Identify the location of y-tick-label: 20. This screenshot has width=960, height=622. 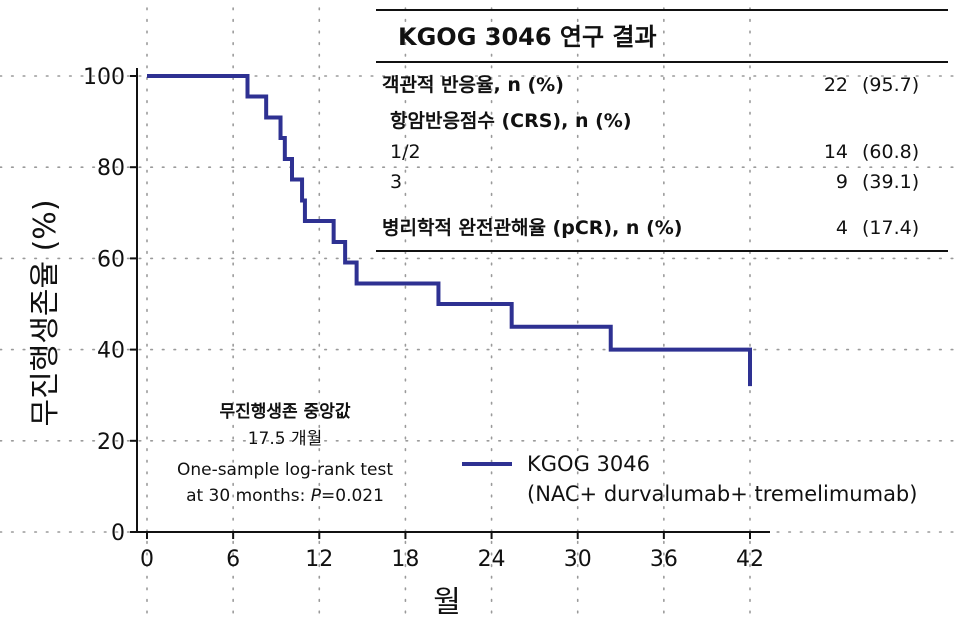
(111, 442).